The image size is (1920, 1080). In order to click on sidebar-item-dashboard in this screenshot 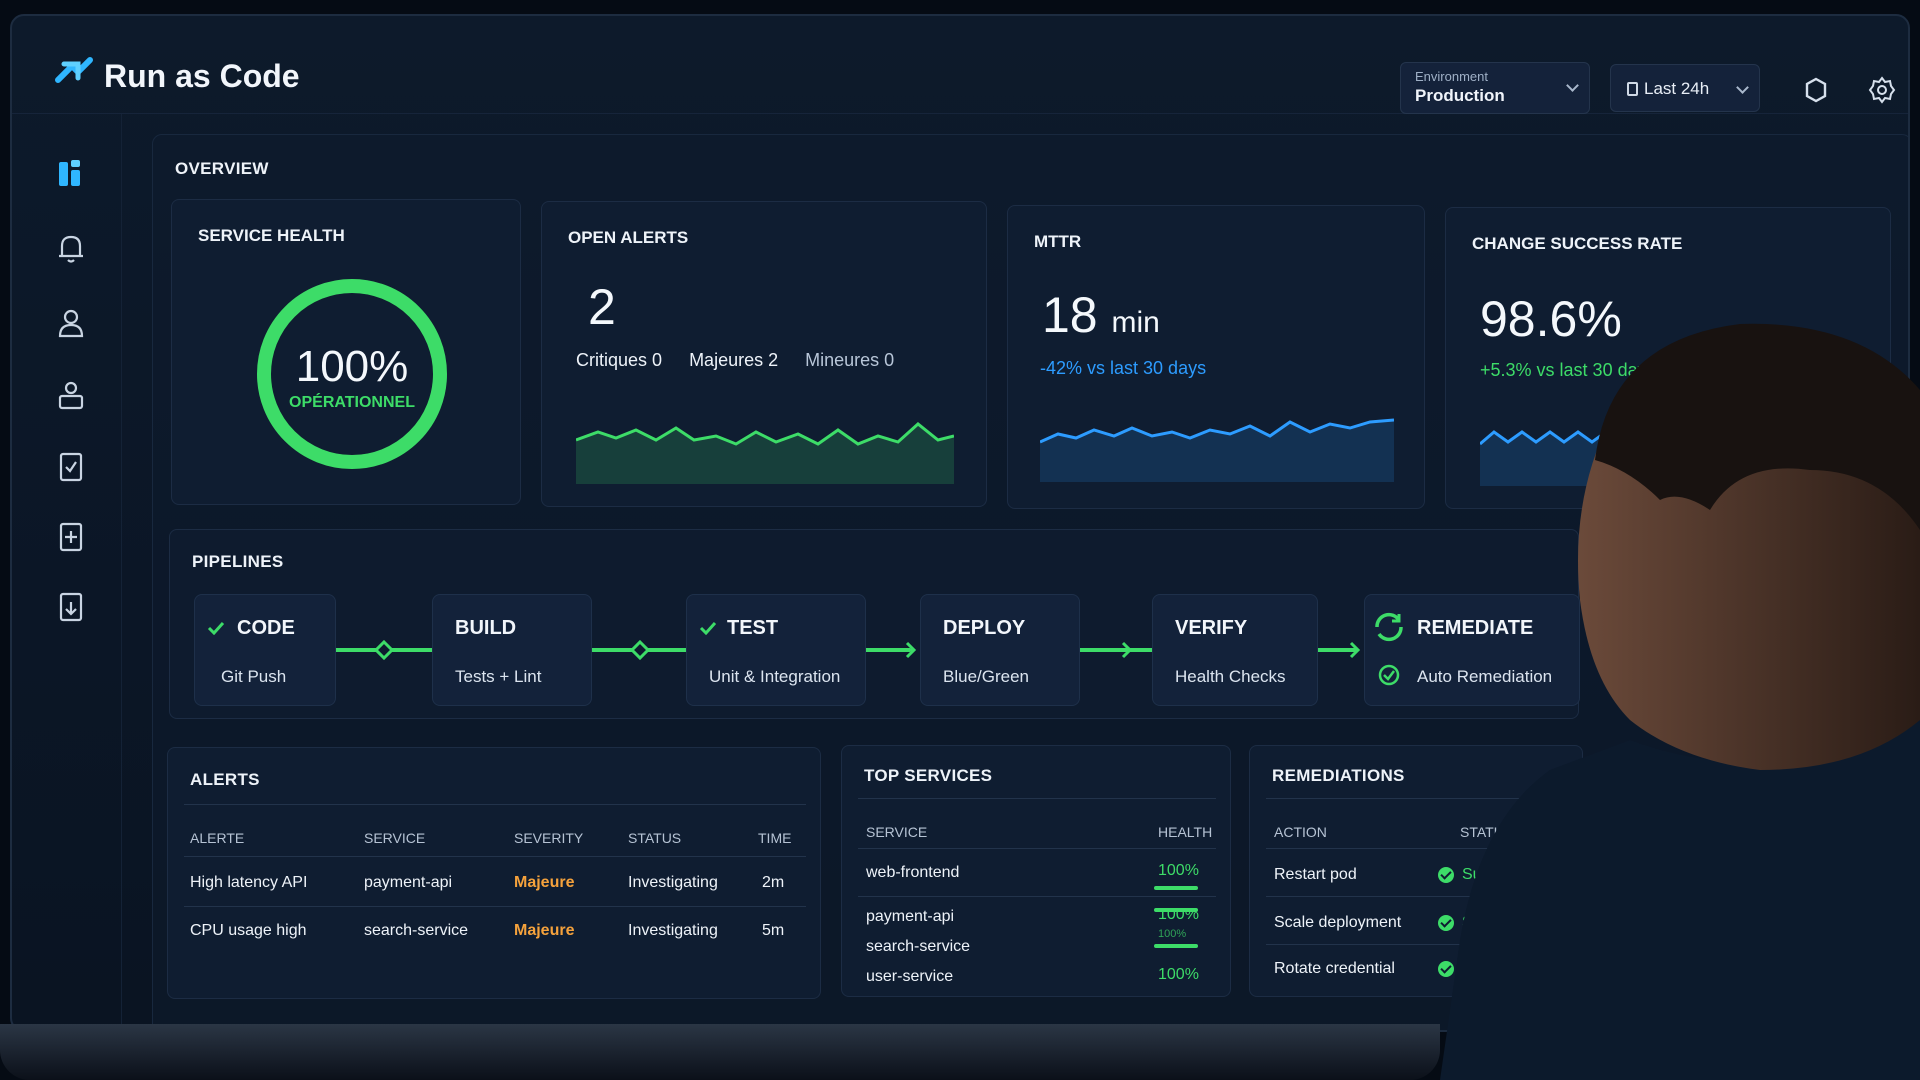, I will do `click(71, 173)`.